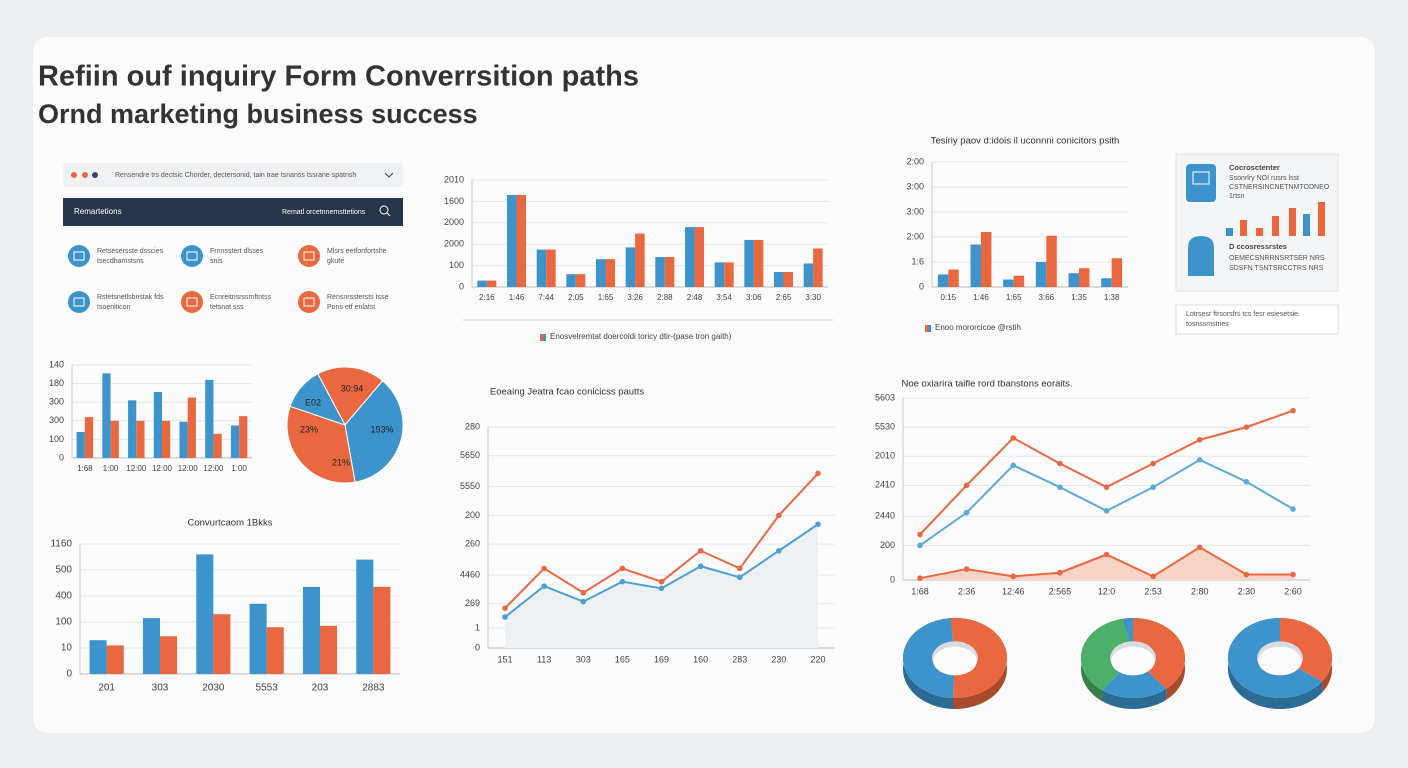 This screenshot has height=768, width=1408. What do you see at coordinates (56, 402) in the screenshot?
I see `y-tick-label: 300` at bounding box center [56, 402].